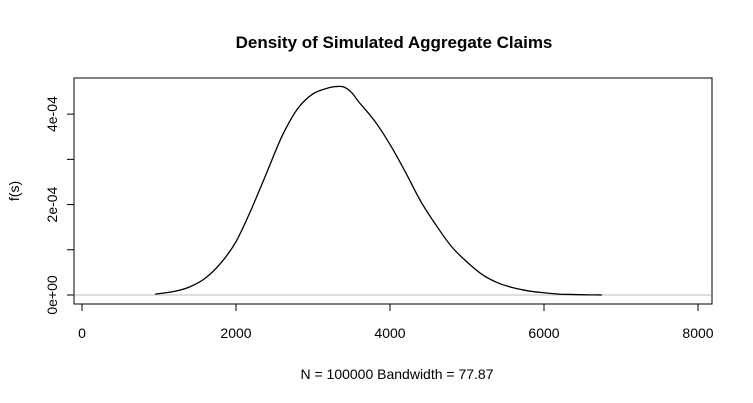 The width and height of the screenshot is (753, 403). What do you see at coordinates (82, 333) in the screenshot?
I see `x-tick-label: 0` at bounding box center [82, 333].